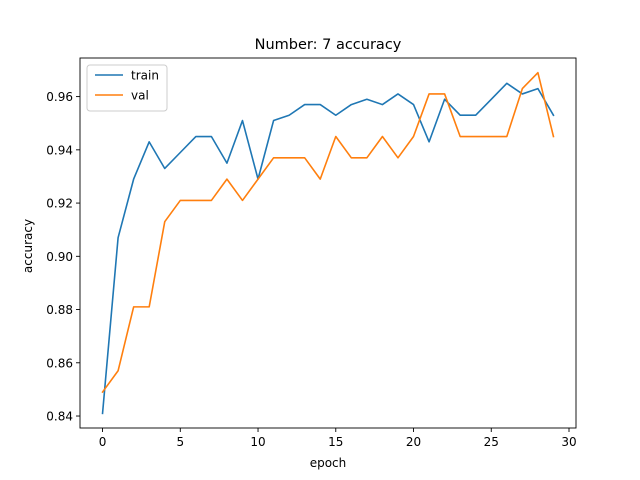 The width and height of the screenshot is (640, 480). What do you see at coordinates (59, 97) in the screenshot?
I see `y-tick-label: 0.96` at bounding box center [59, 97].